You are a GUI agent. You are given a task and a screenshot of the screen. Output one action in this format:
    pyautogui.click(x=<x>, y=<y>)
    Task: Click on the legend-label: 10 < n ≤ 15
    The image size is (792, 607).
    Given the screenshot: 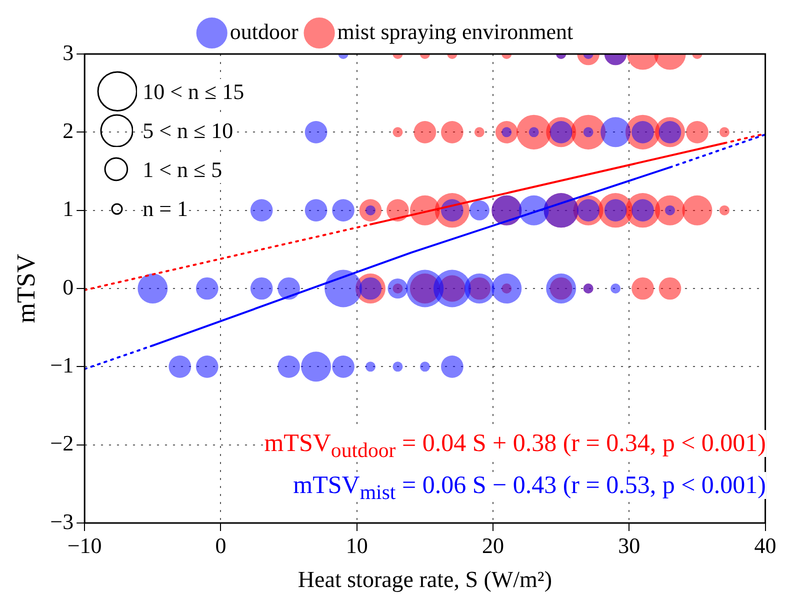 What is the action you would take?
    pyautogui.click(x=193, y=91)
    